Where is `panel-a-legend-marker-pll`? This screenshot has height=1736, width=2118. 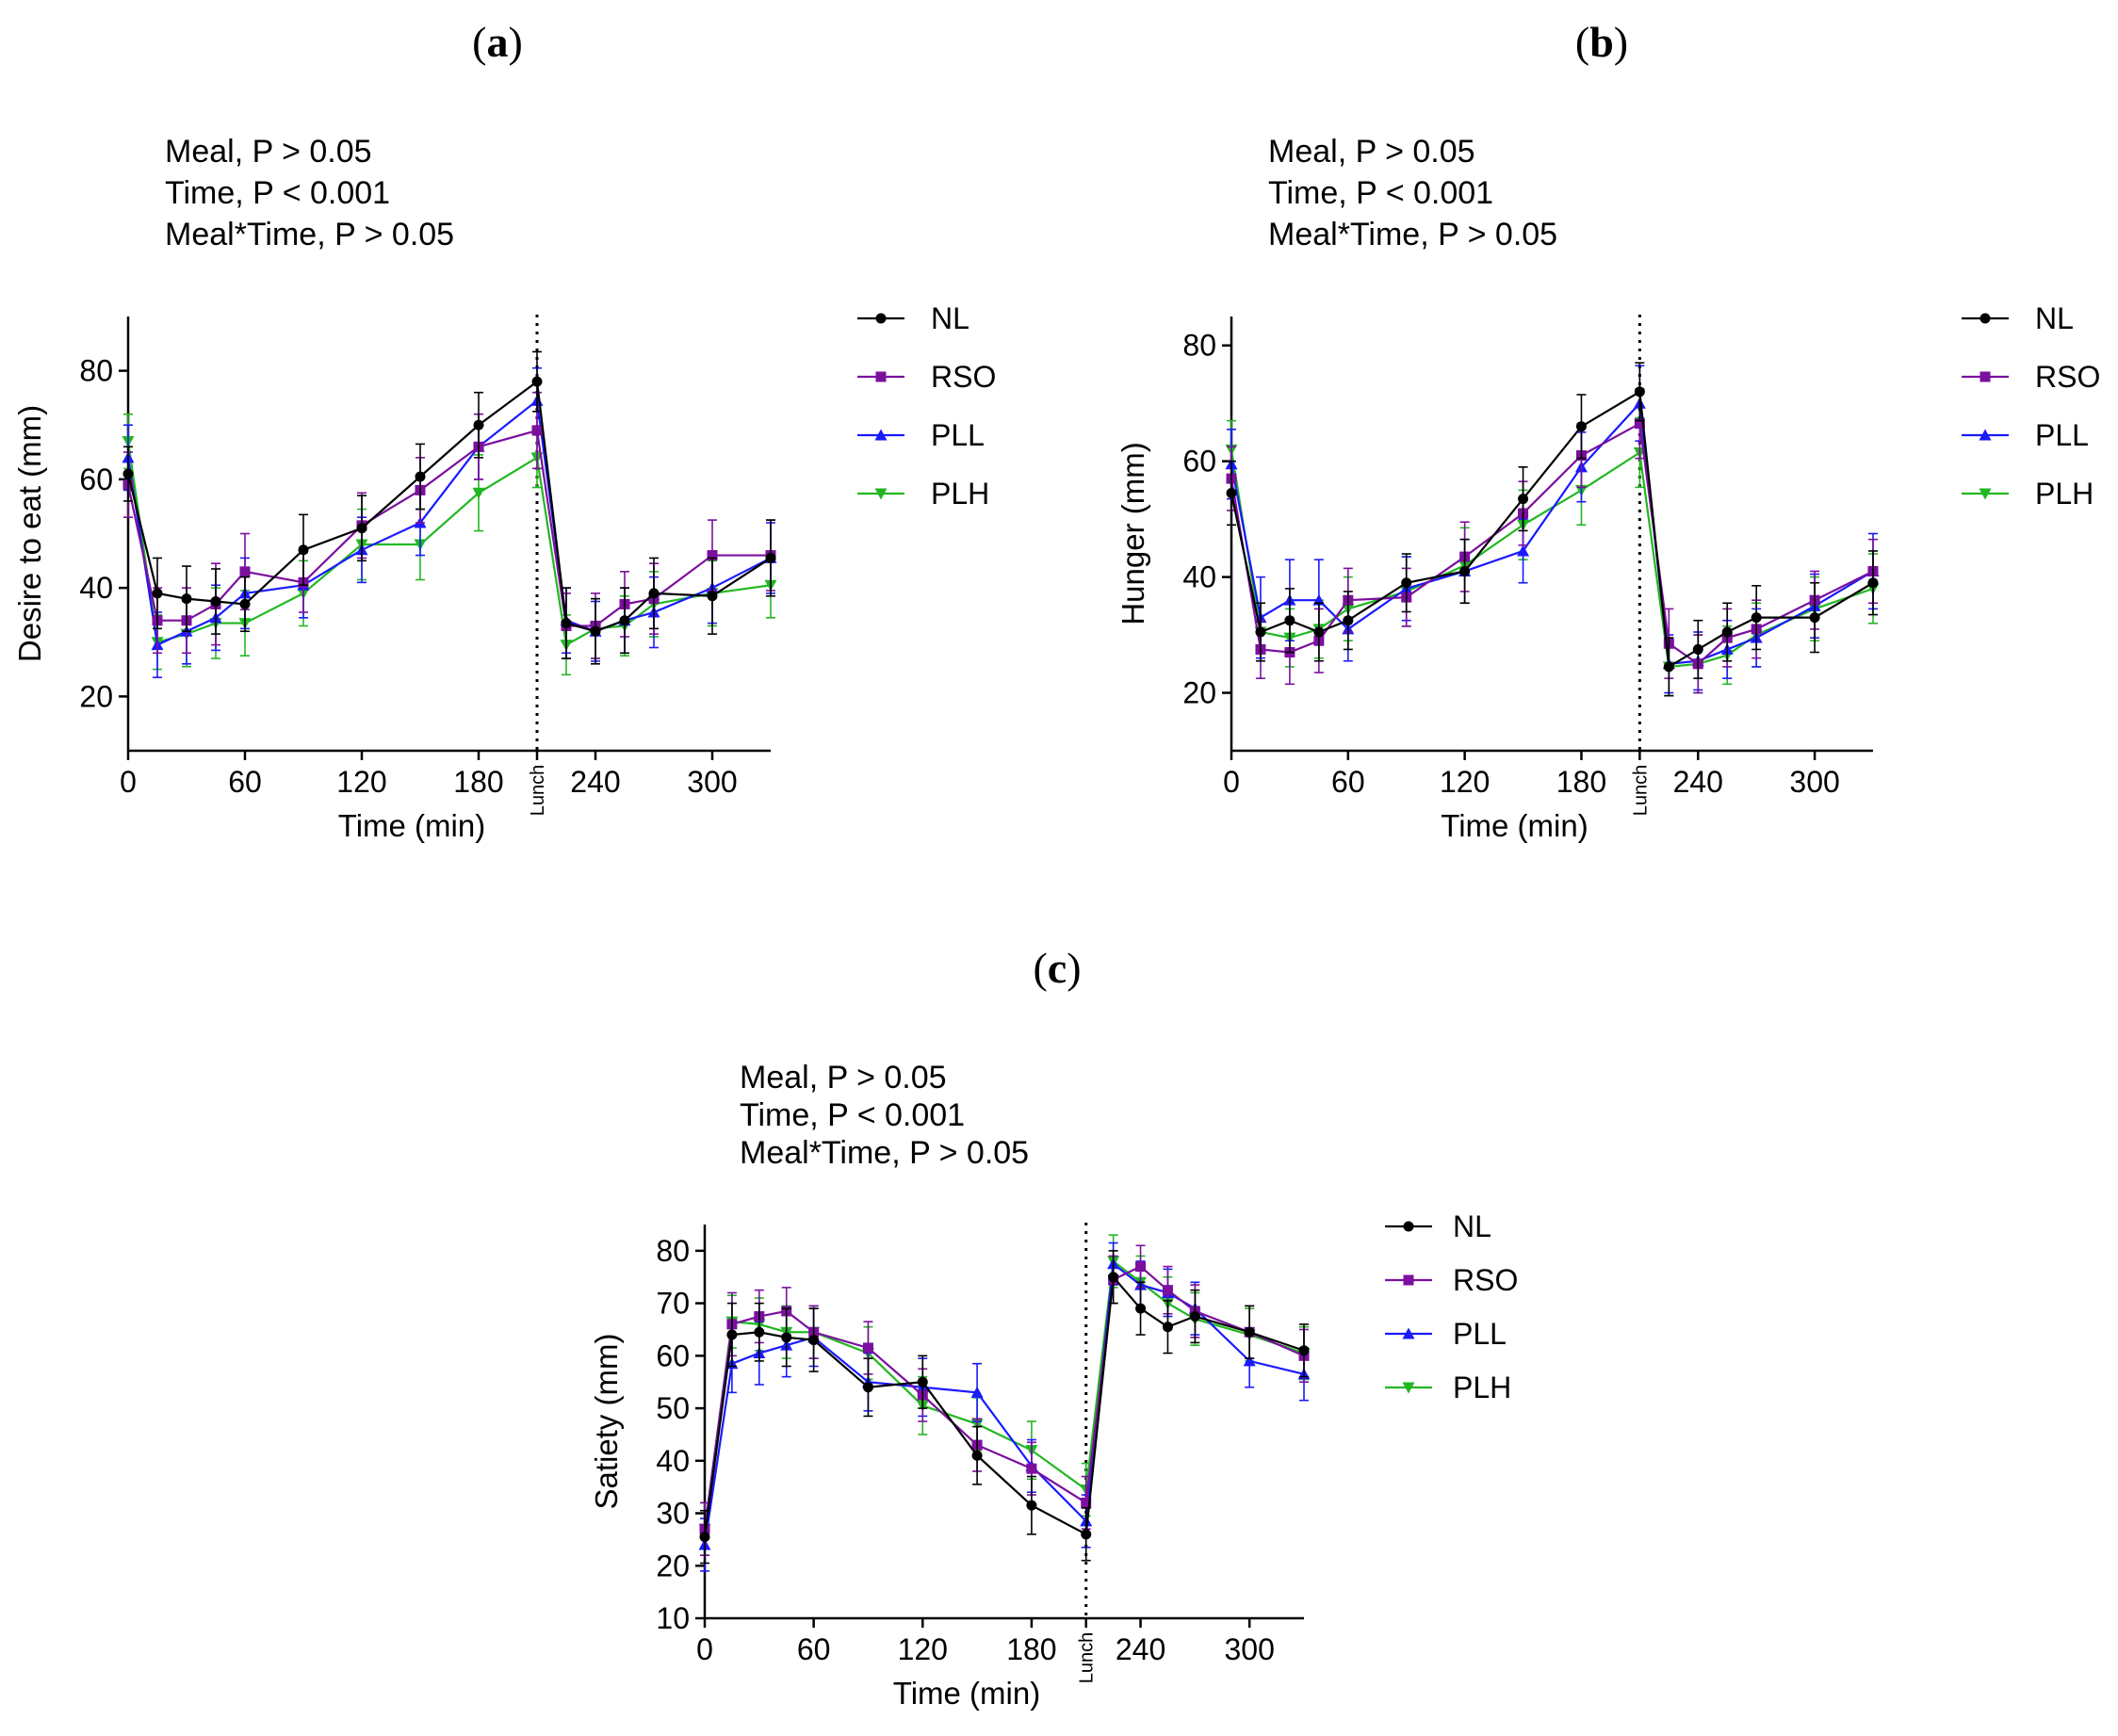 panel-a-legend-marker-pll is located at coordinates (881, 435).